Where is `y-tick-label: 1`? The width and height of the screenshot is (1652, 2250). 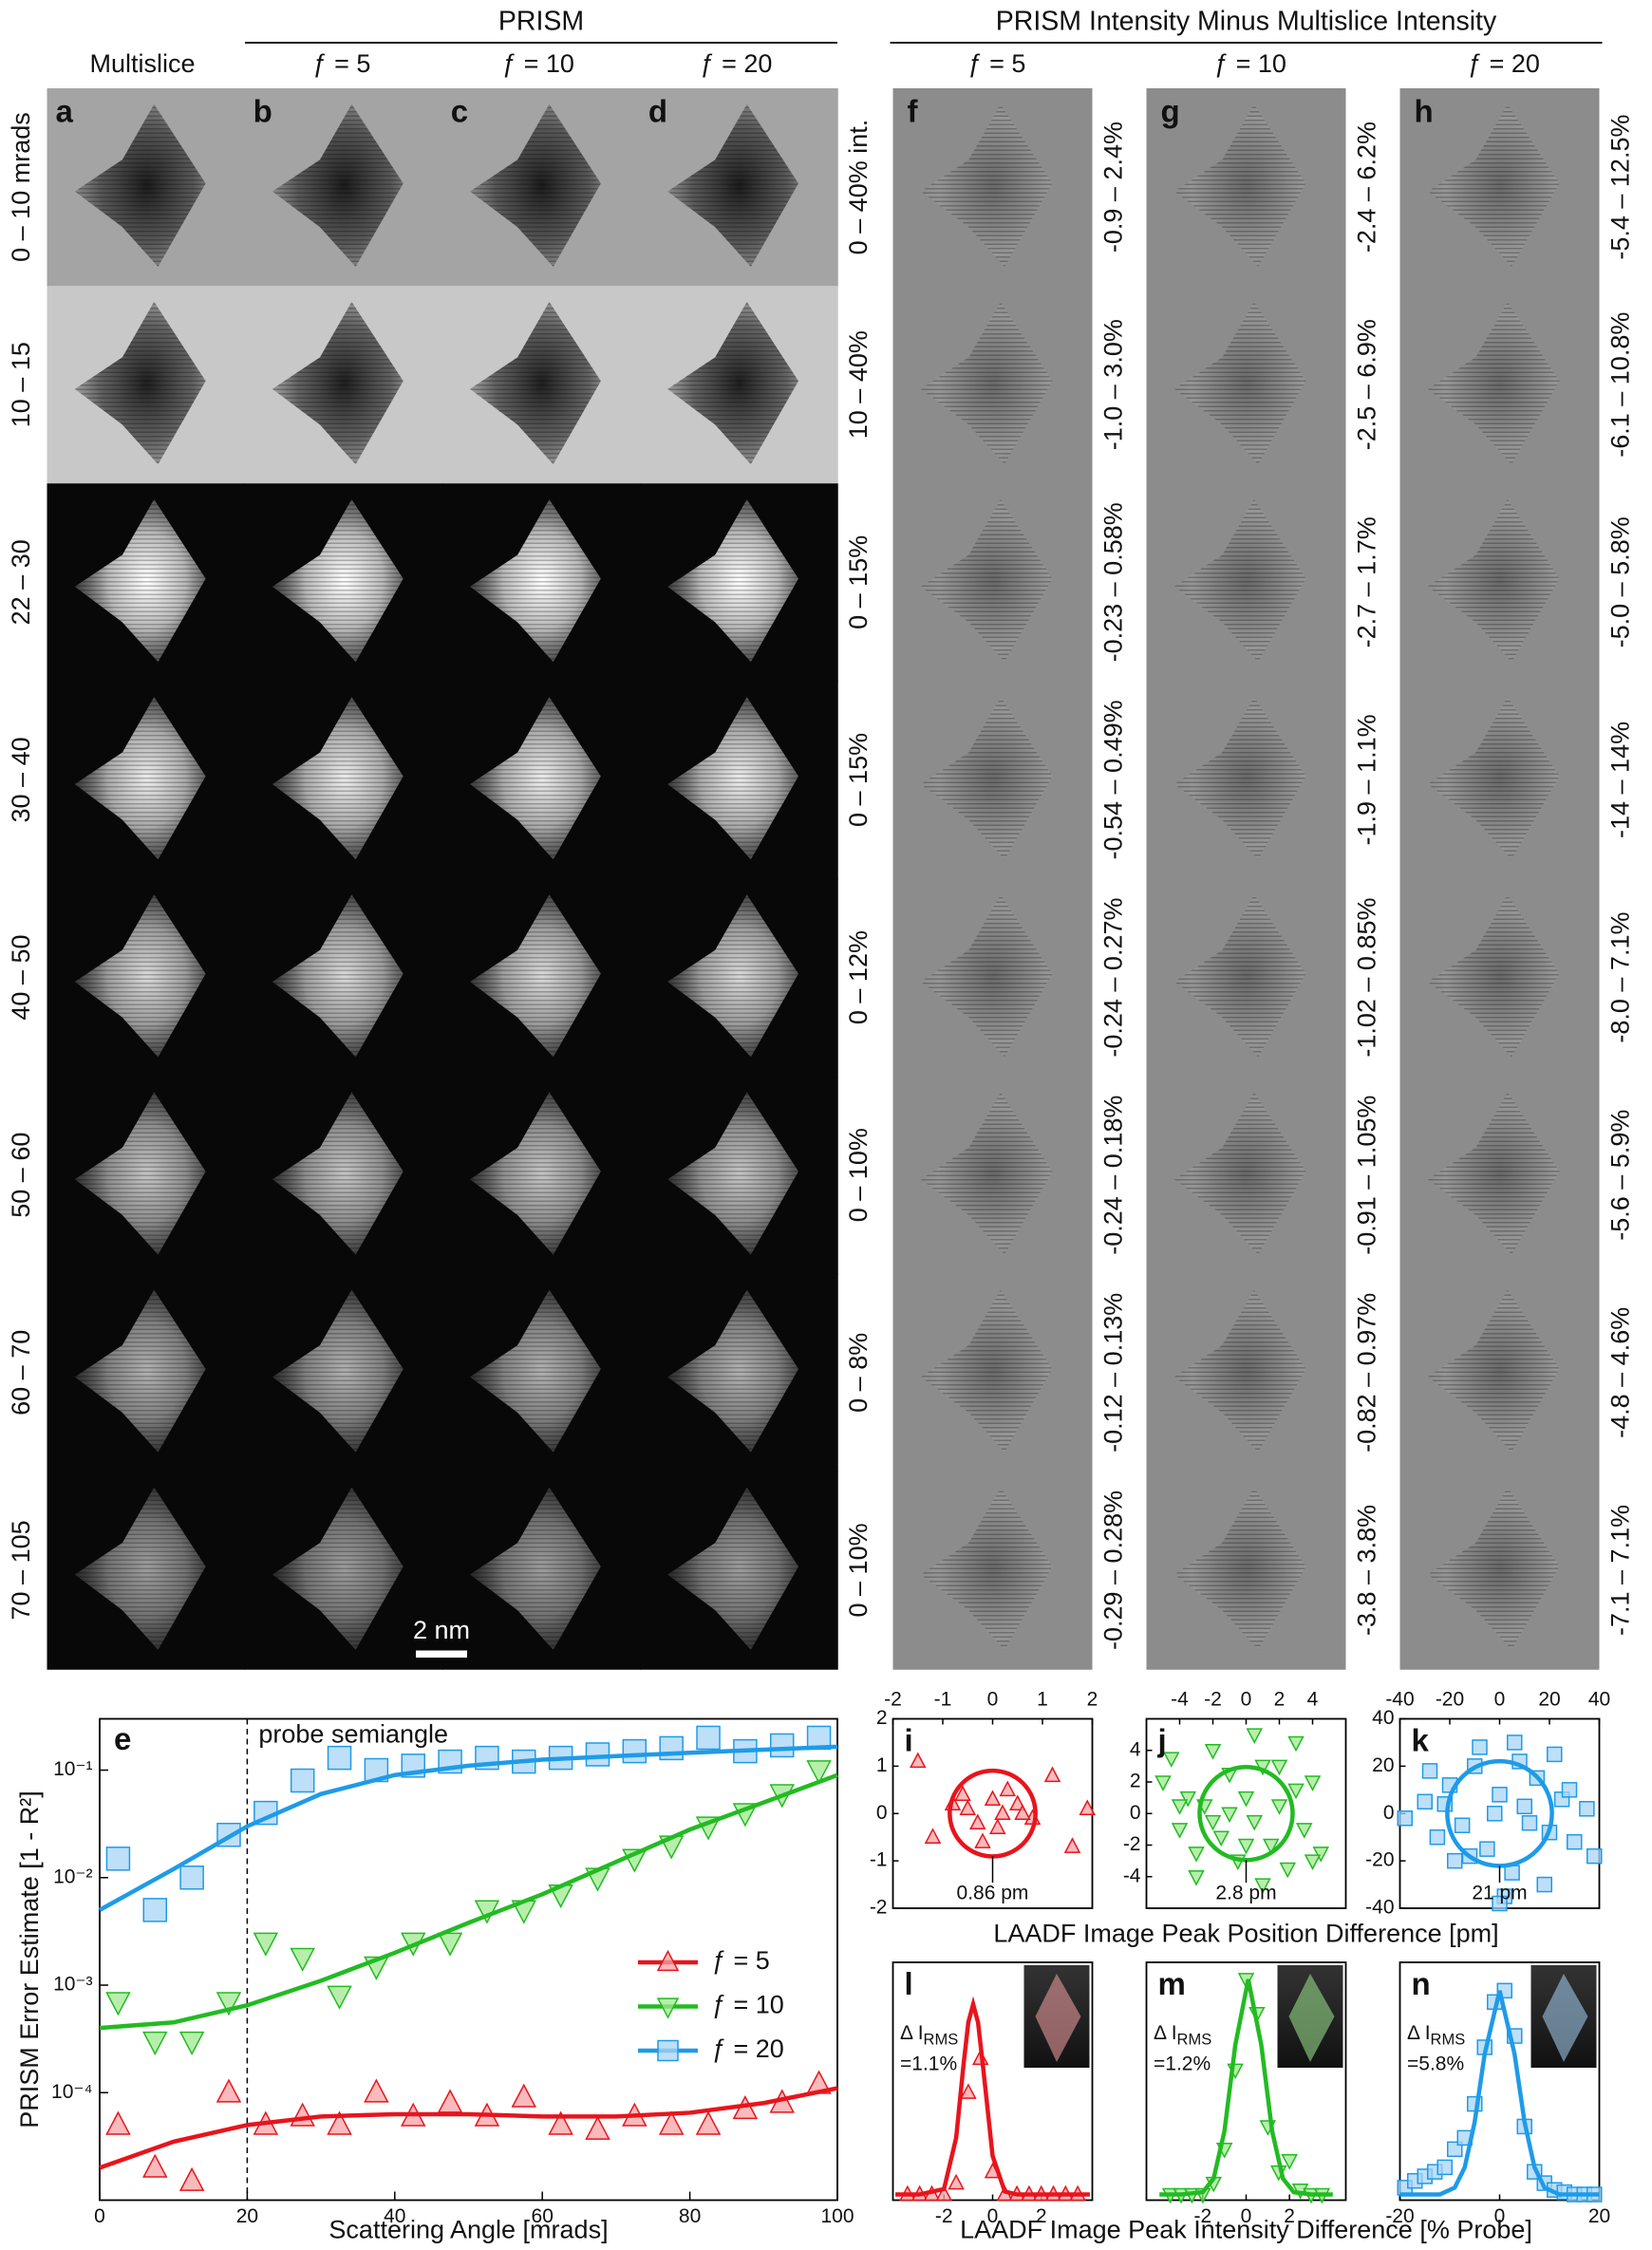 y-tick-label: 1 is located at coordinates (882, 1765).